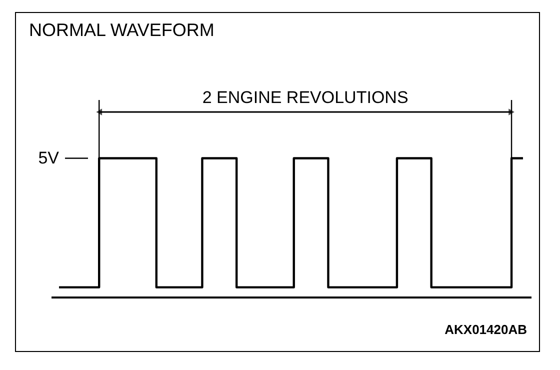  What do you see at coordinates (49, 158) in the screenshot?
I see `annotation: 5V` at bounding box center [49, 158].